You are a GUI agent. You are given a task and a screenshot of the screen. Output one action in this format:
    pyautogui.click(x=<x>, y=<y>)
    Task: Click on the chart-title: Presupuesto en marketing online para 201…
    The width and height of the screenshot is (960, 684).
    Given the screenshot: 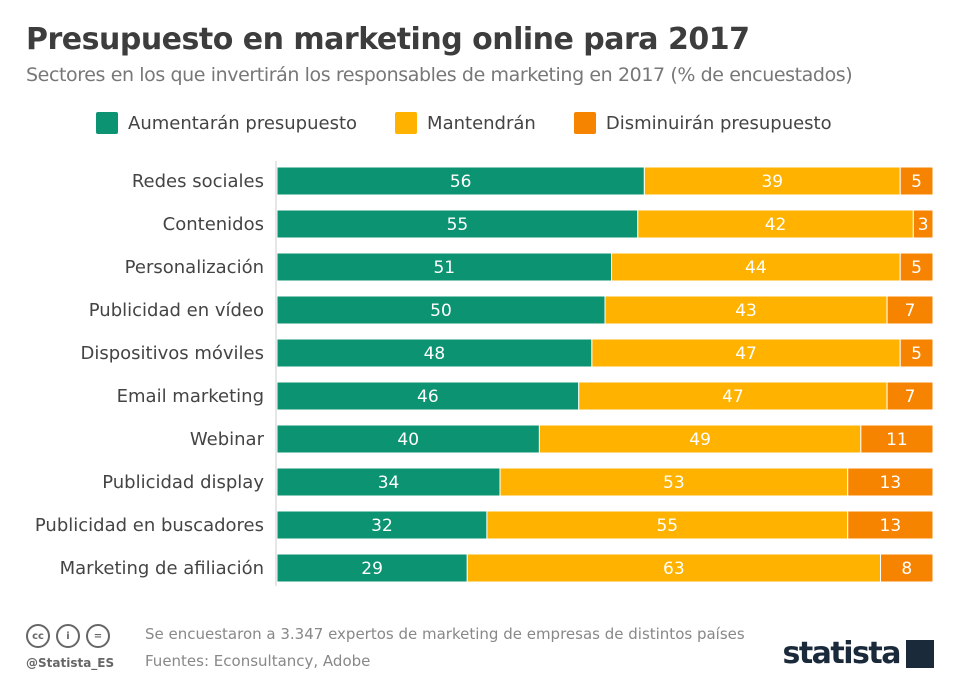 What is the action you would take?
    pyautogui.click(x=388, y=39)
    